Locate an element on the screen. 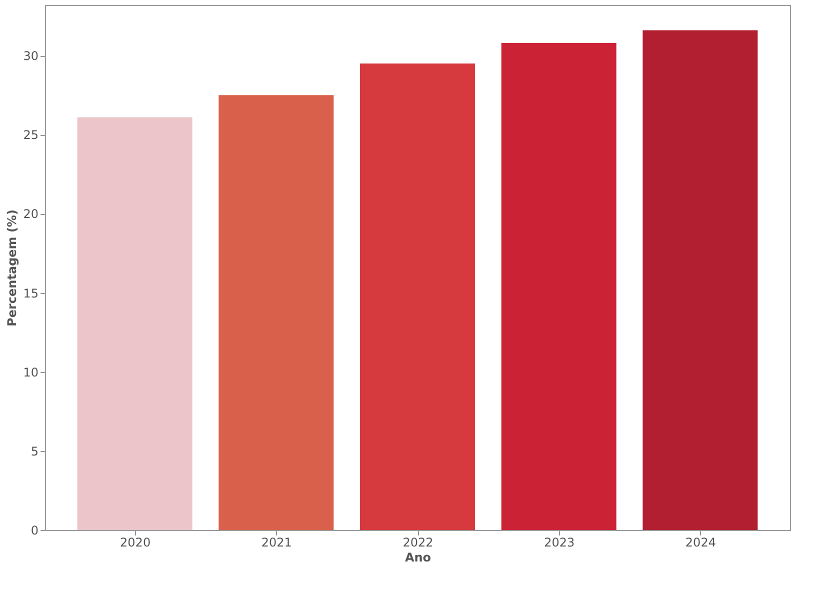 The image size is (839, 593). x-tick-label: 2022 is located at coordinates (418, 543).